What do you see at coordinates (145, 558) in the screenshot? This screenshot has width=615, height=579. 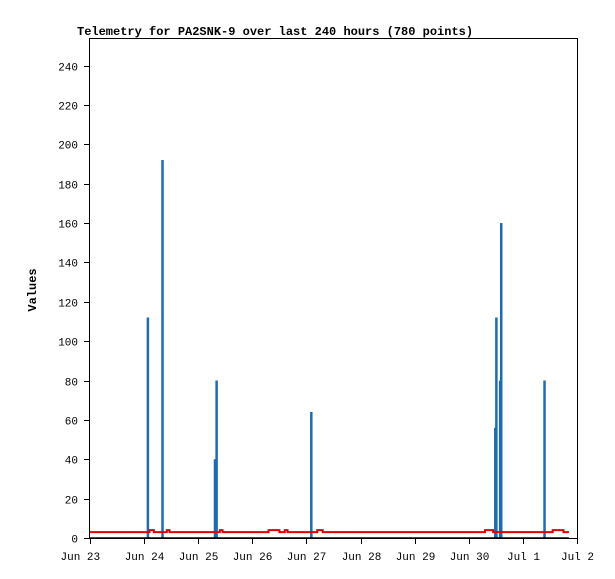 I see `x-tick-label: Jun 24` at bounding box center [145, 558].